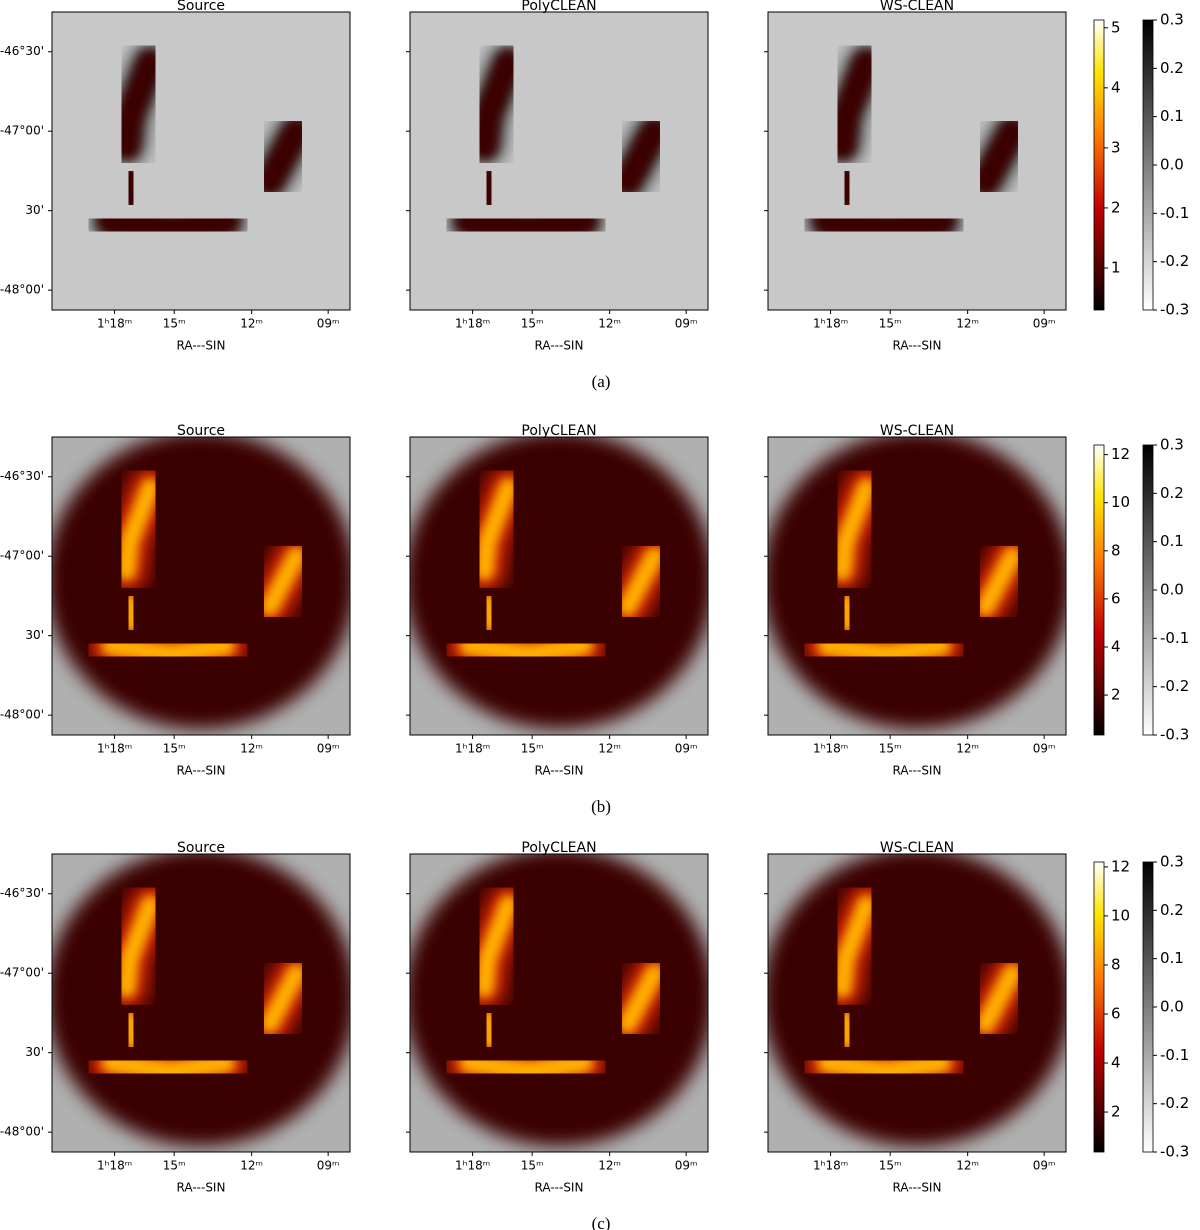 Image resolution: width=1200 pixels, height=1230 pixels. I want to click on y-tick-label: 30', so click(34, 1052).